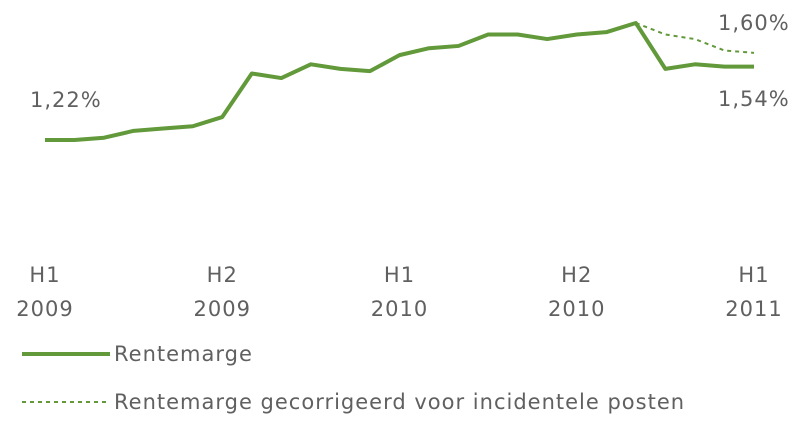 This screenshot has height=421, width=798. What do you see at coordinates (577, 292) in the screenshot?
I see `x-tick-label: H2 2010` at bounding box center [577, 292].